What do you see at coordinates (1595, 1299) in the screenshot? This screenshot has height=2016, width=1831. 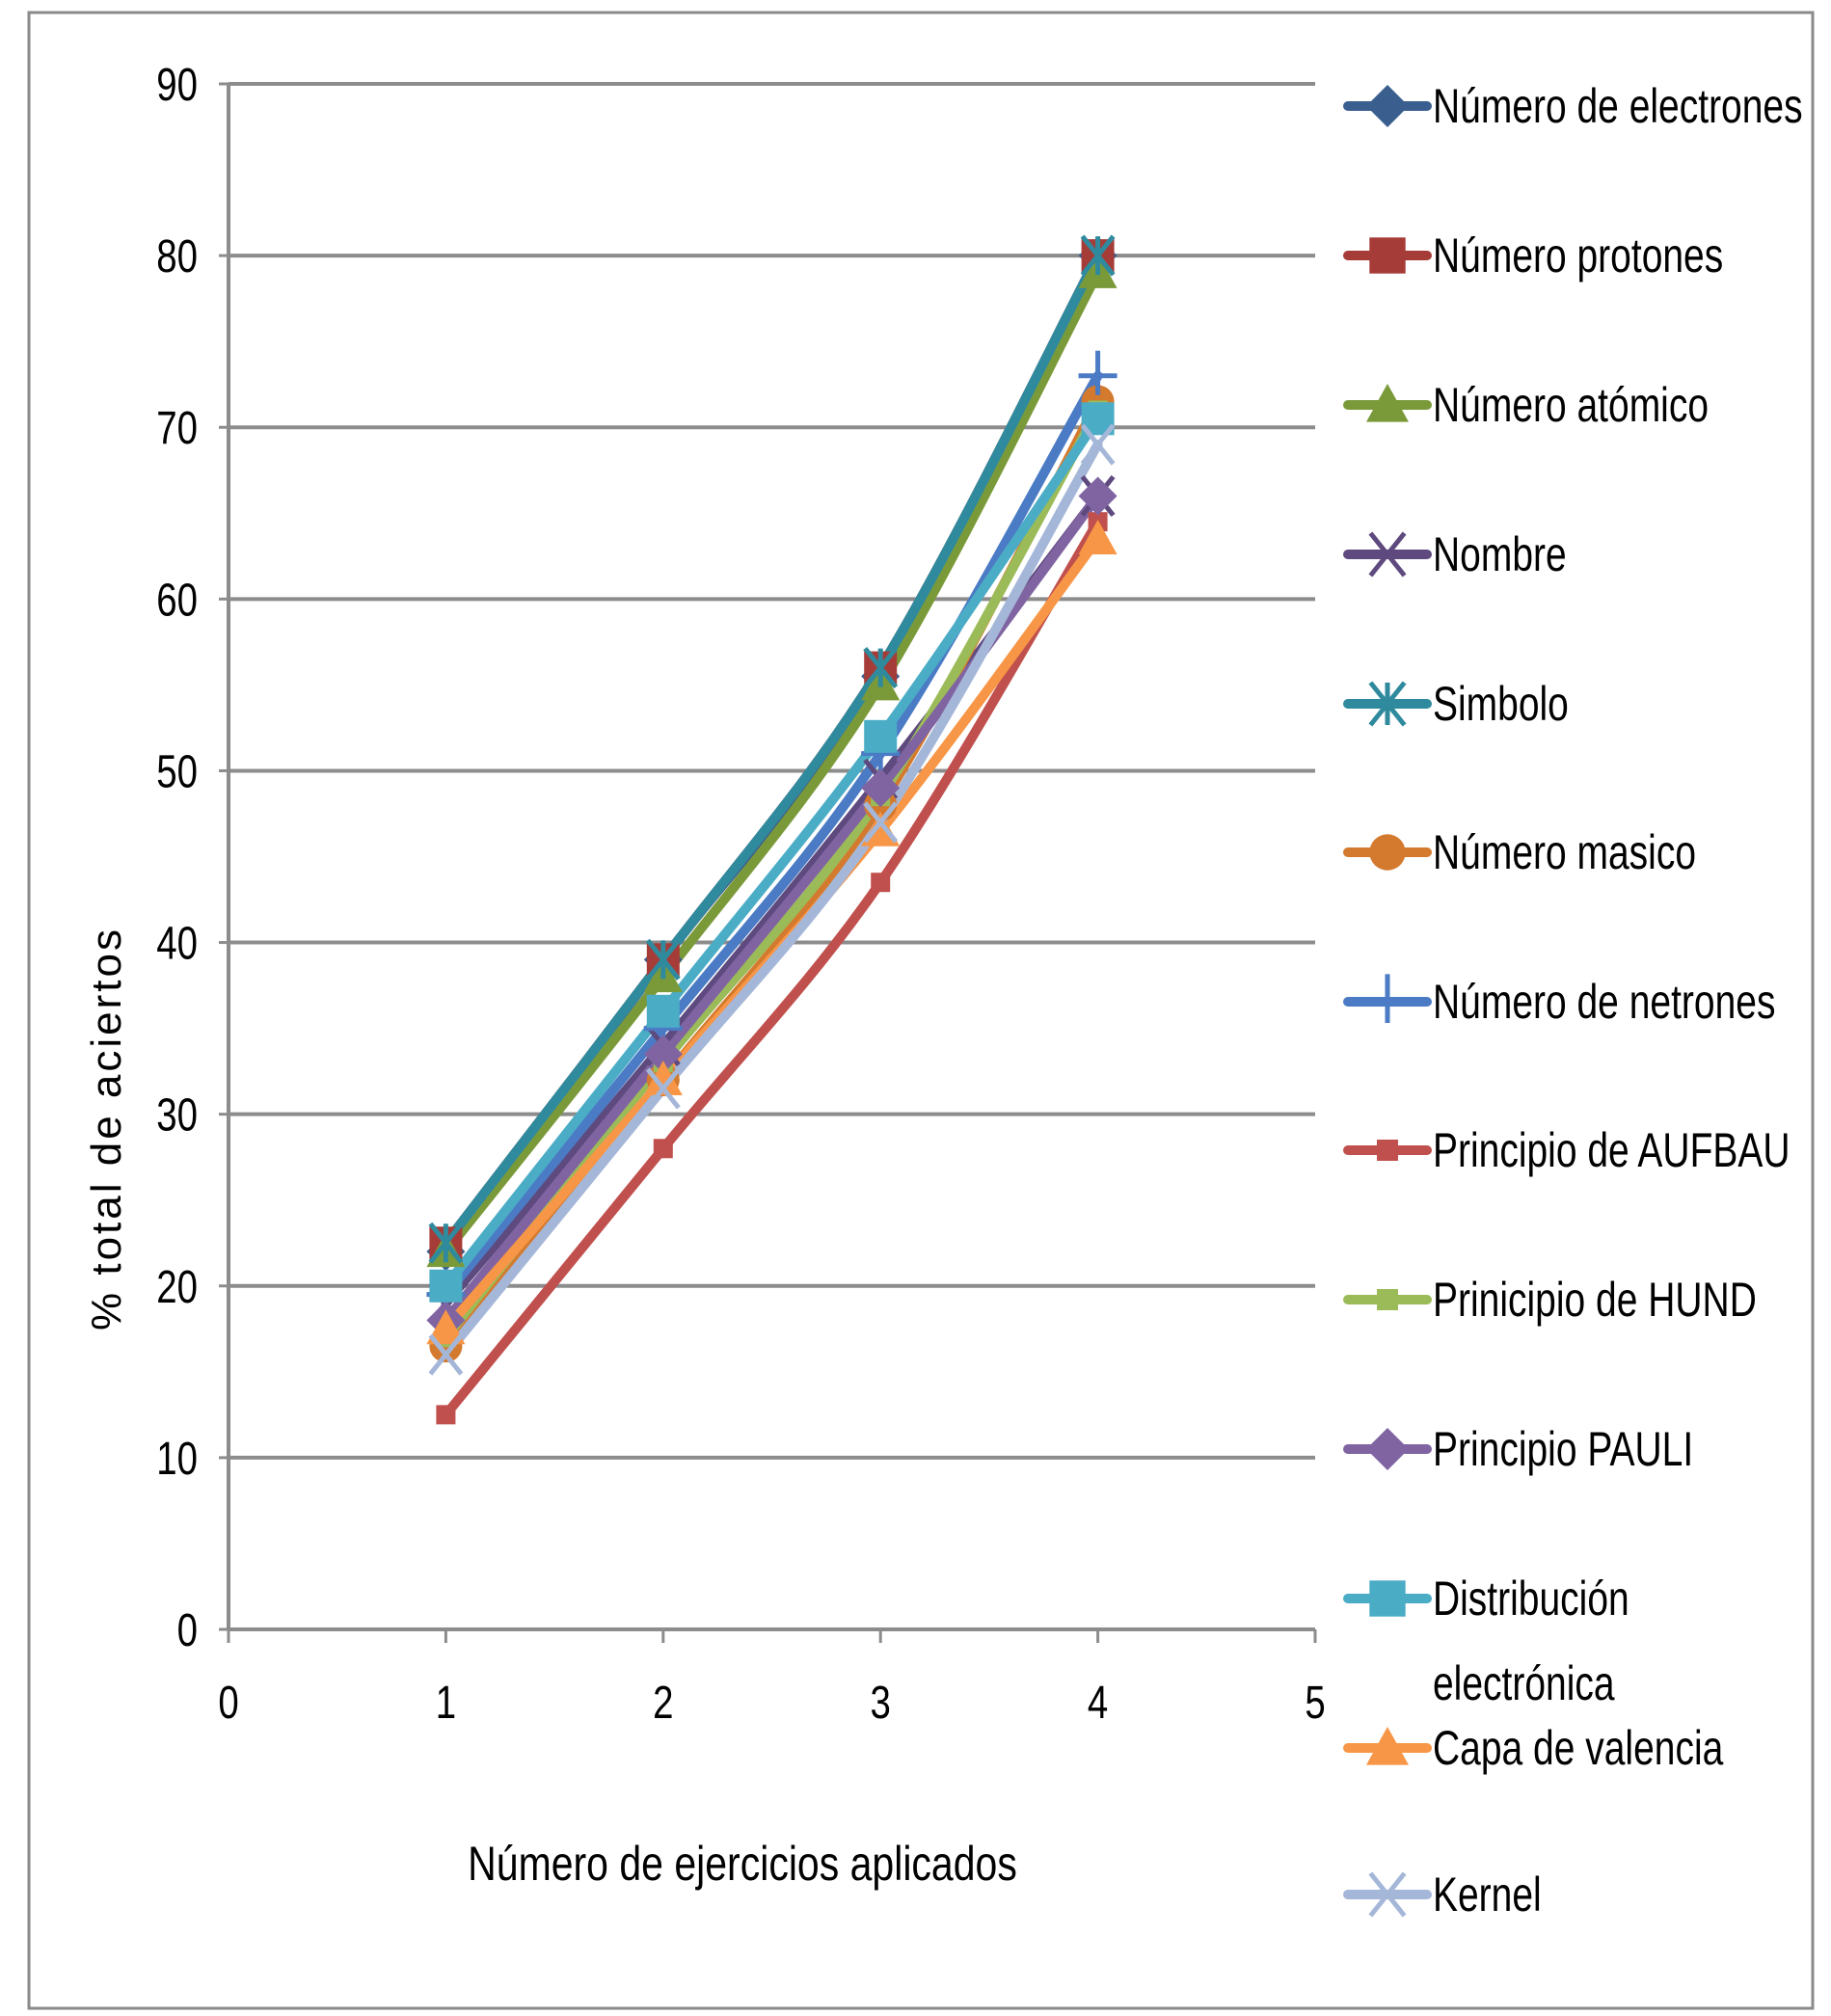 I see `legend-label: Prinicipio de HUND` at bounding box center [1595, 1299].